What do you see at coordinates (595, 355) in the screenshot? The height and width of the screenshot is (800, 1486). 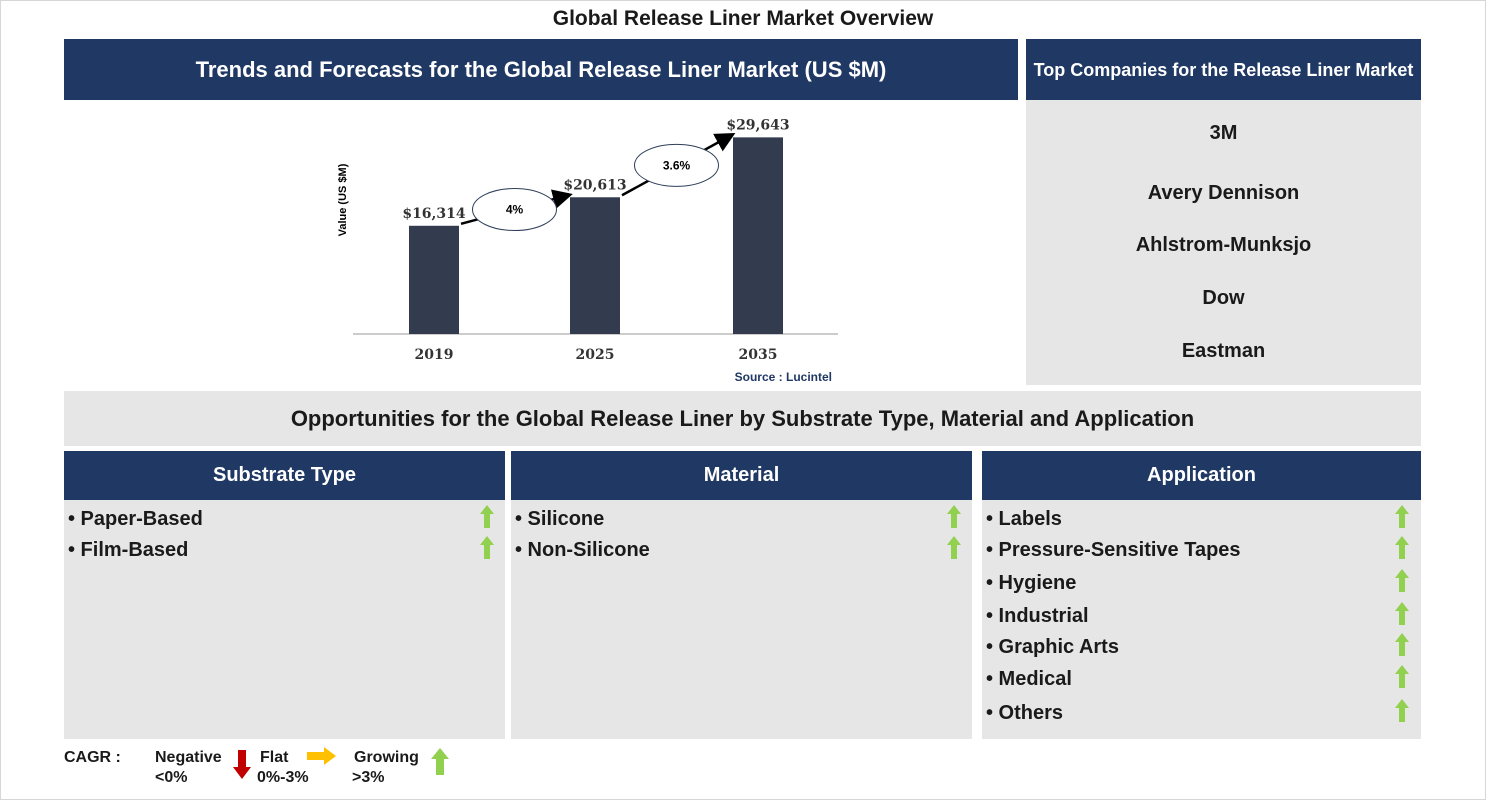 I see `x-tick-2025: 2025` at bounding box center [595, 355].